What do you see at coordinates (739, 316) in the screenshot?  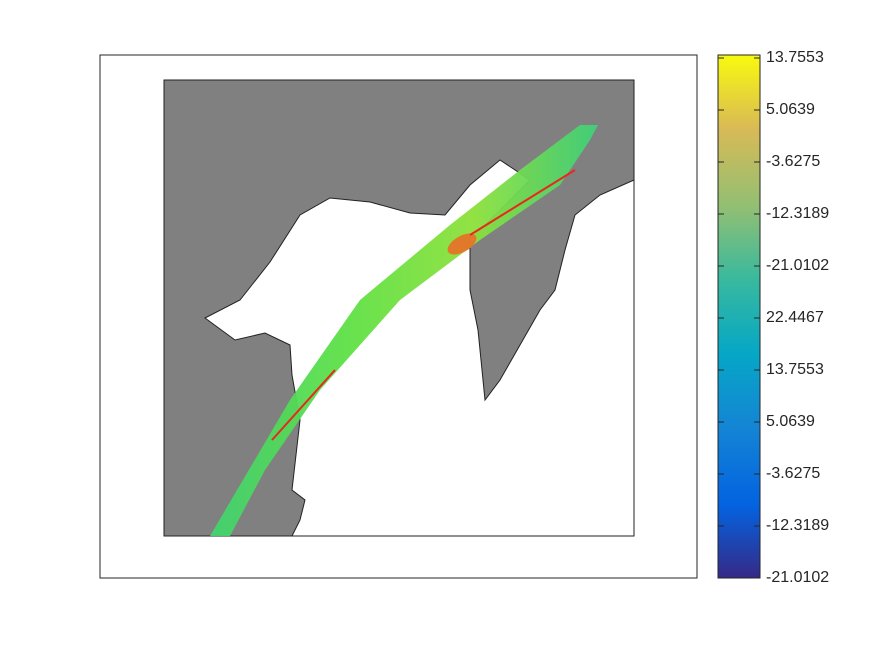 I see `colorbar` at bounding box center [739, 316].